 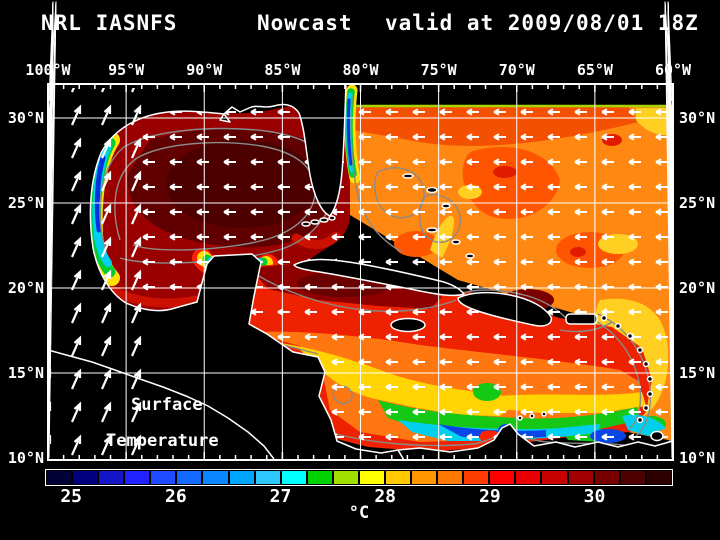 What do you see at coordinates (360, 70) in the screenshot?
I see `lon-tick-label: 80°W` at bounding box center [360, 70].